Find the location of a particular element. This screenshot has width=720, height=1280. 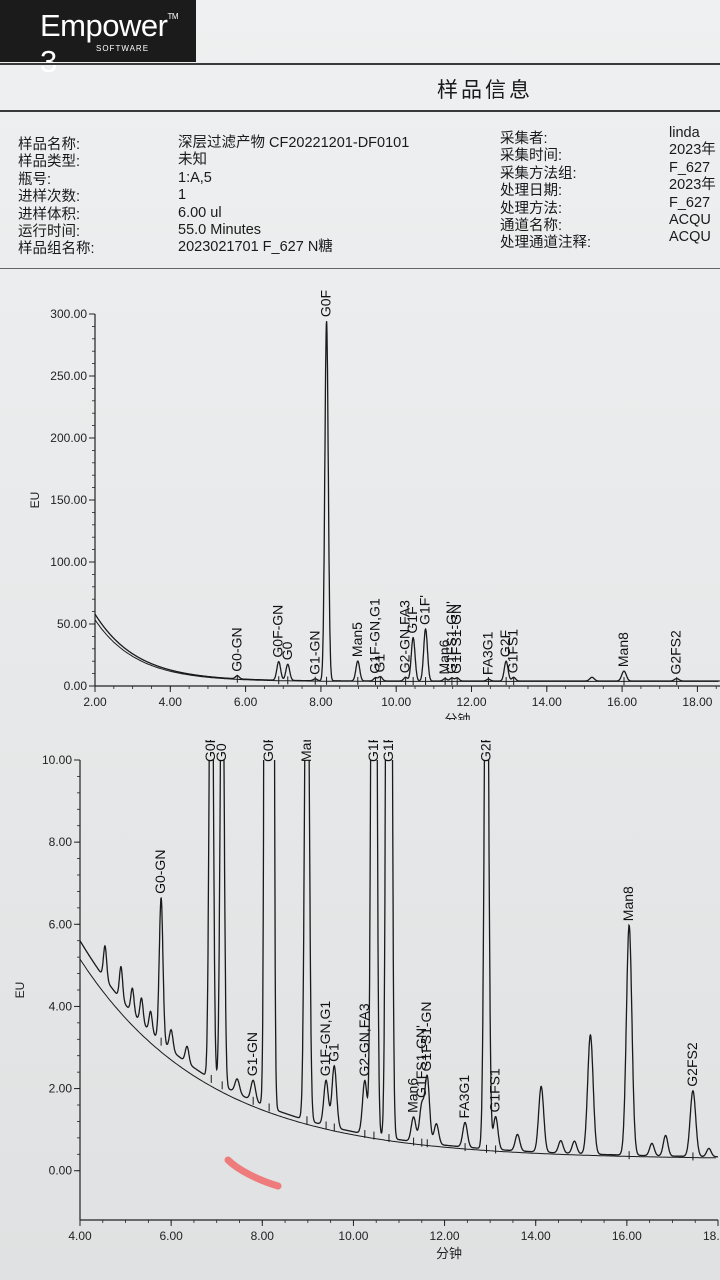

info-value: 1 is located at coordinates (182, 195).